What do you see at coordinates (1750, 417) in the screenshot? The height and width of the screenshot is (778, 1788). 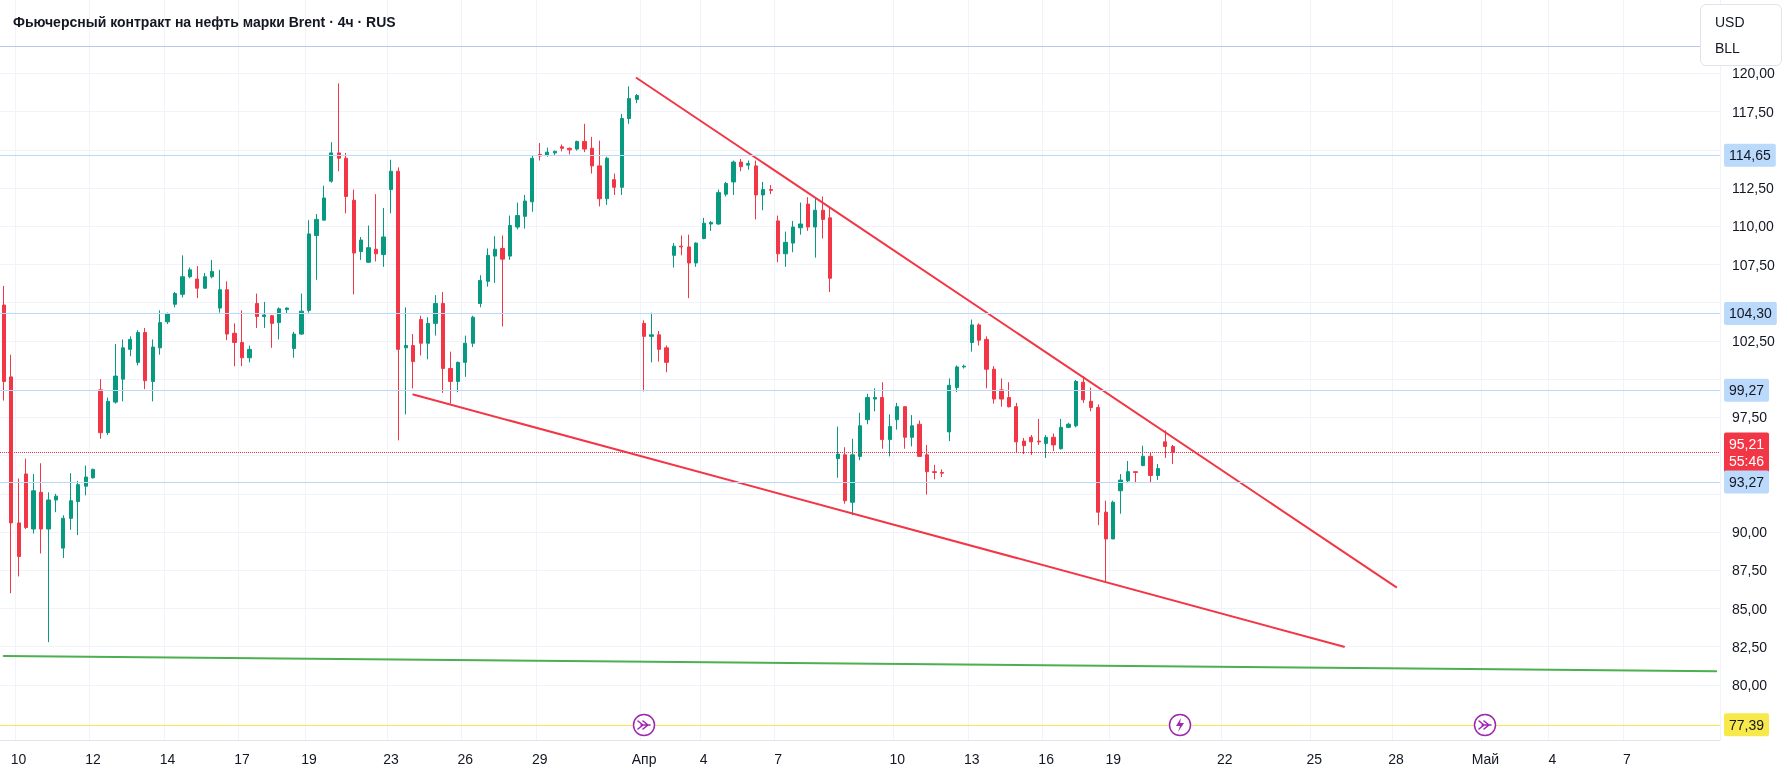 I see `y-tick-label: 97,50` at bounding box center [1750, 417].